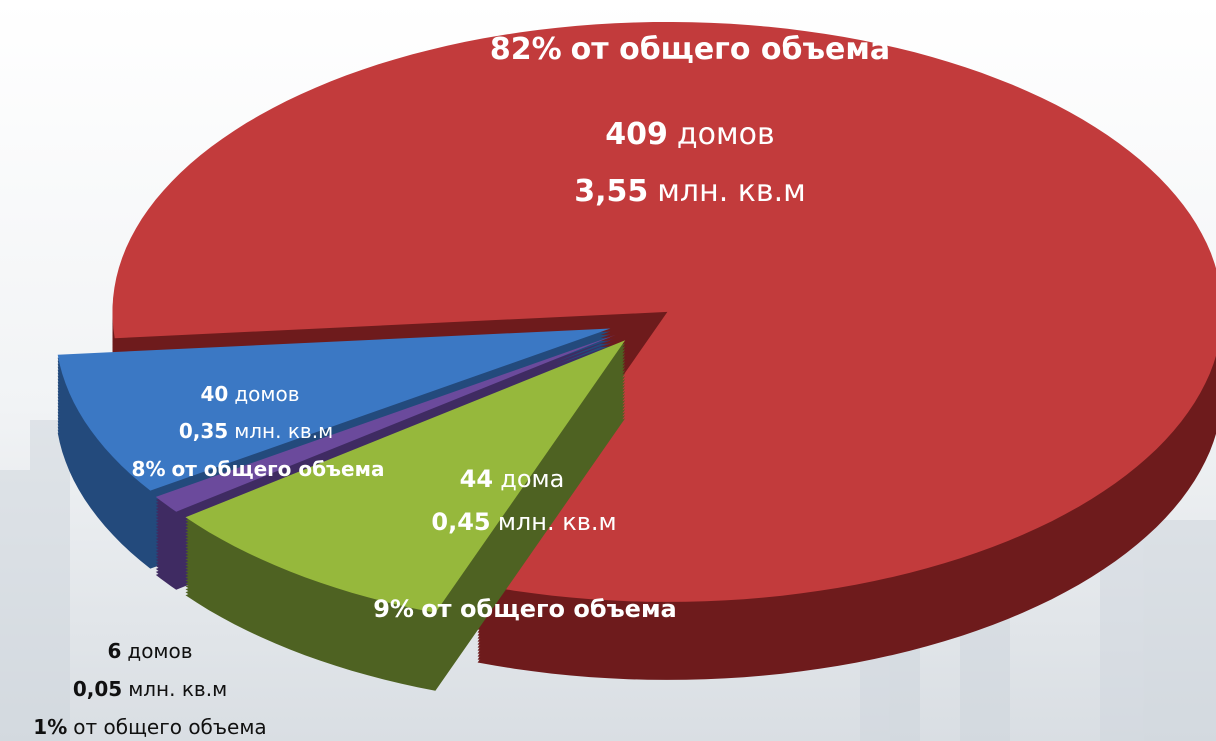 The width and height of the screenshot is (1216, 741). I want to click on houses-label: 6 домов, so click(149, 651).